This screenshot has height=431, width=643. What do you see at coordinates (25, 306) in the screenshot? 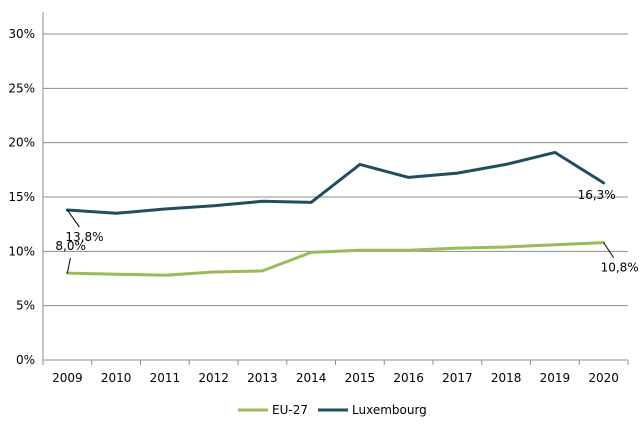
I see `y-tick-label: 5%` at bounding box center [25, 306].